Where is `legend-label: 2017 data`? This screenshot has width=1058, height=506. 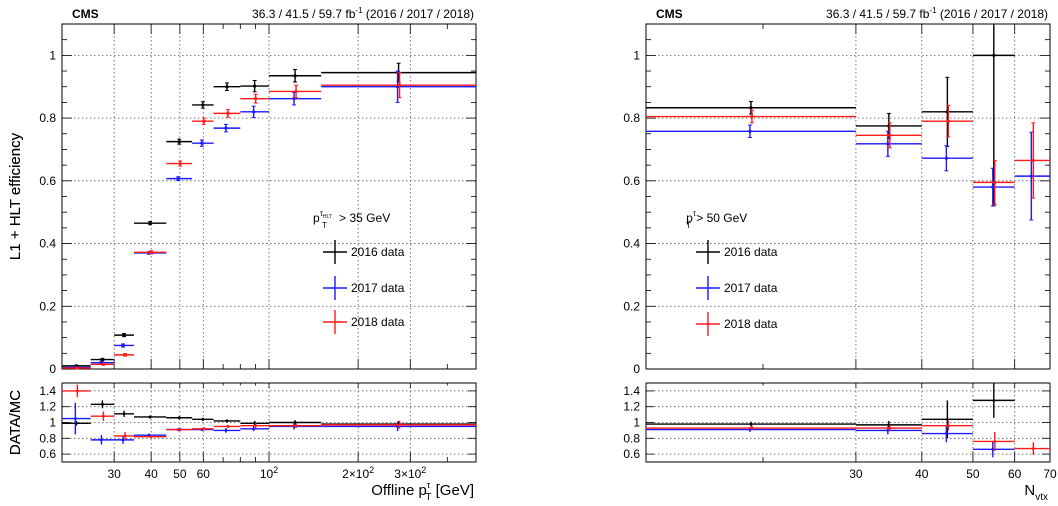
legend-label: 2017 data is located at coordinates (378, 288).